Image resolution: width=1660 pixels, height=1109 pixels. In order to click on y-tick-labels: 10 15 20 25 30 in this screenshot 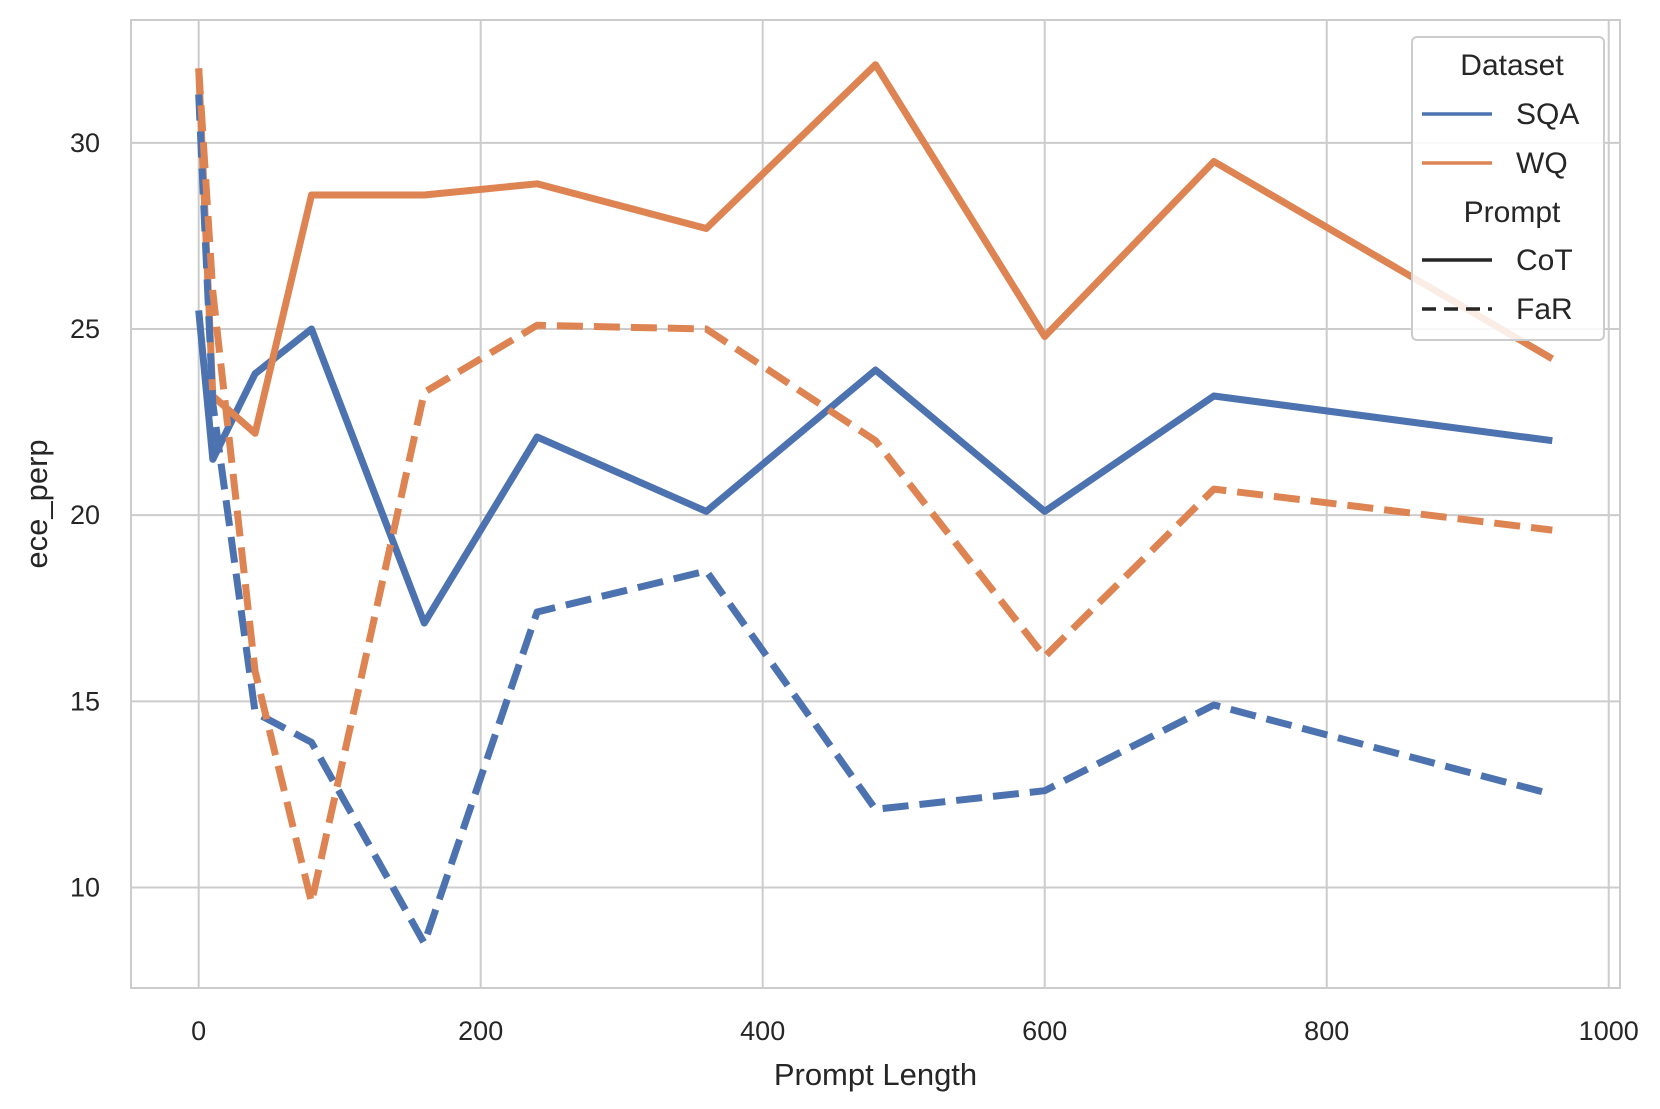, I will do `click(85, 515)`.